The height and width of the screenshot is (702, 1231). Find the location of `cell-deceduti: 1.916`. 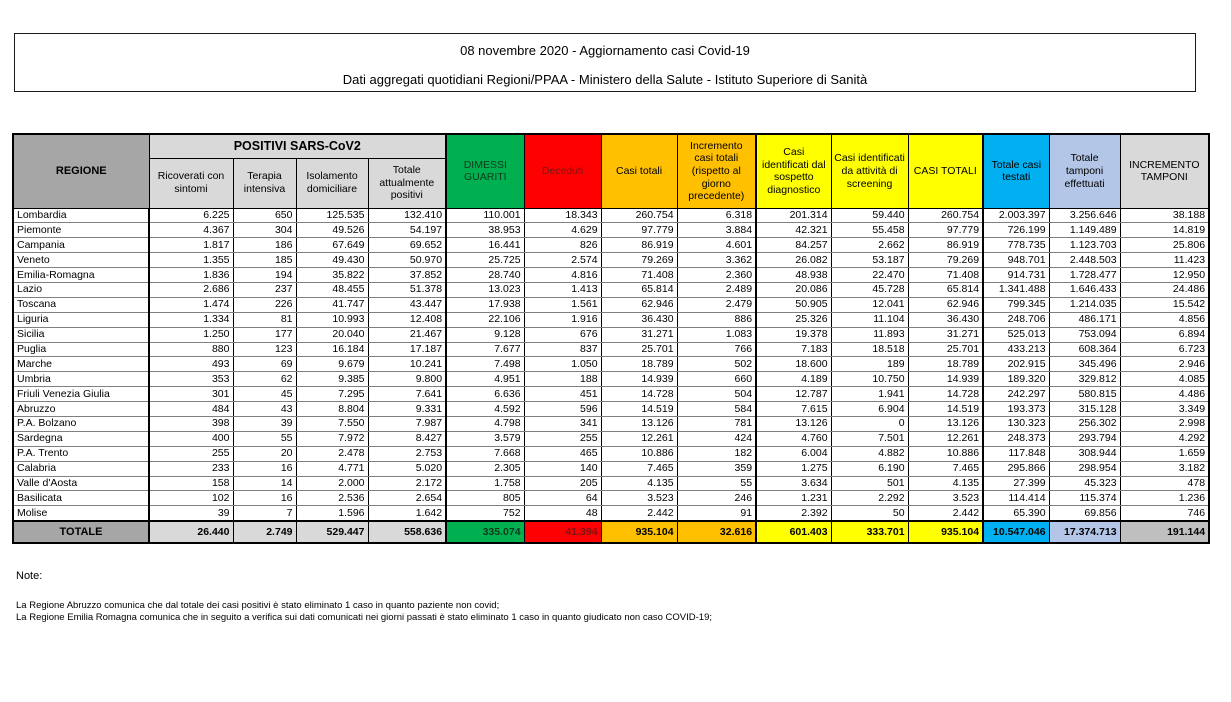

cell-deceduti: 1.916 is located at coordinates (562, 320).